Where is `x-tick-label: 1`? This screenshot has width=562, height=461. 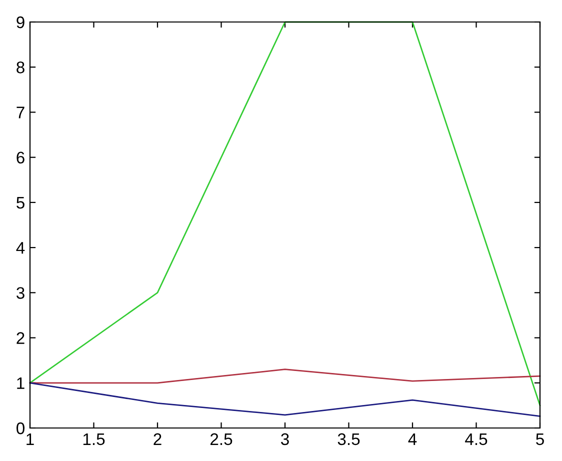 x-tick-label: 1 is located at coordinates (30, 439).